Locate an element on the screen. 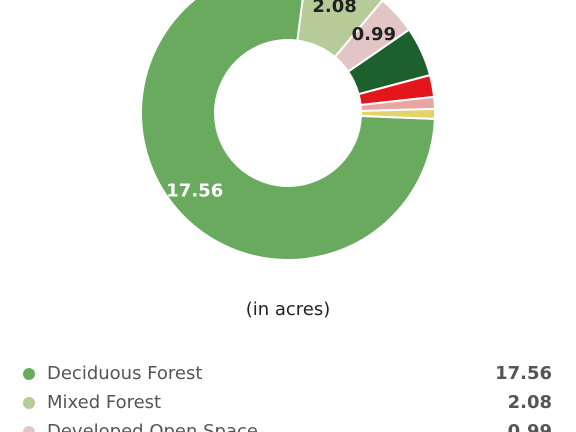 The width and height of the screenshot is (576, 432). legend-label: Deciduous Forest is located at coordinates (124, 373).